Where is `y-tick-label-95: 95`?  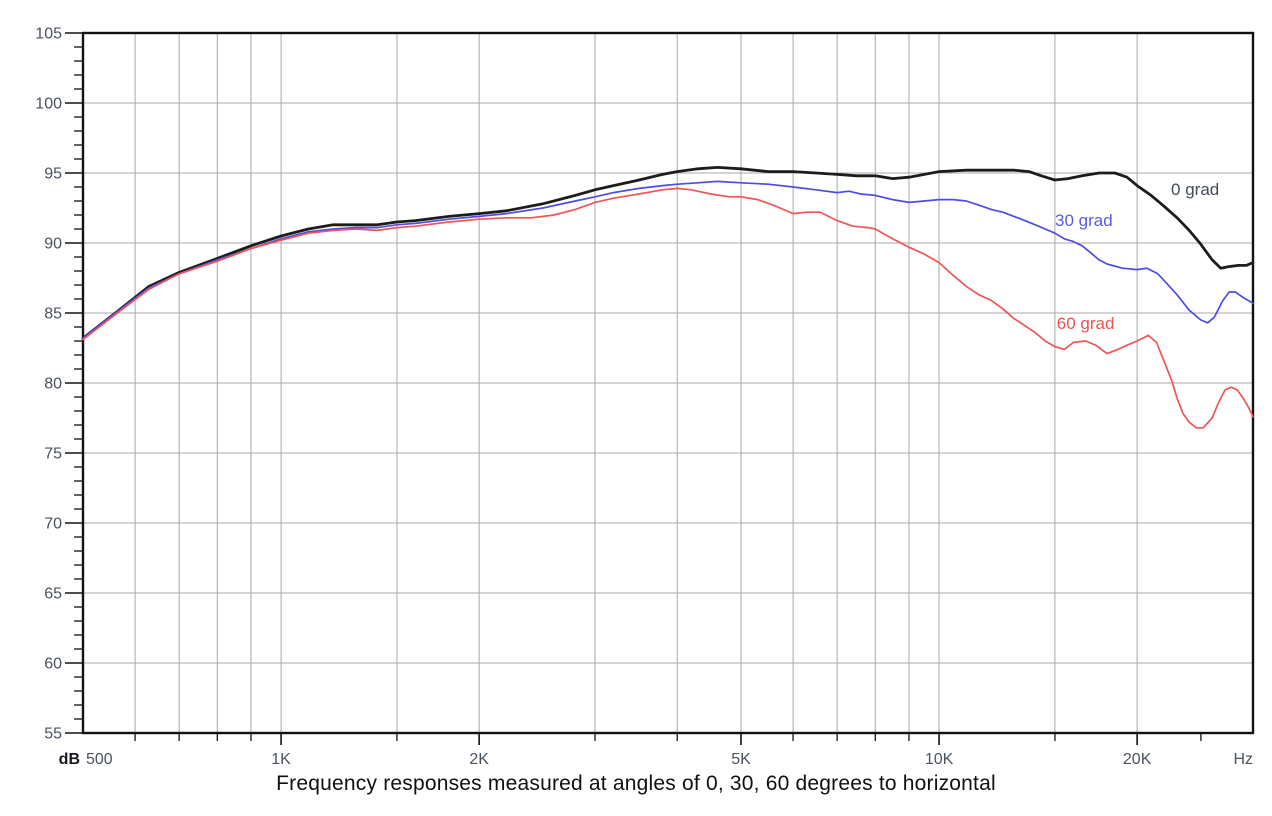
y-tick-label-95: 95 is located at coordinates (53, 174).